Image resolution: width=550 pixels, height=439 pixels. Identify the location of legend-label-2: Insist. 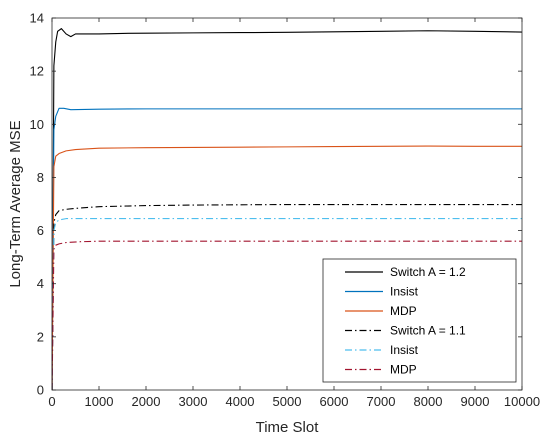
(404, 292).